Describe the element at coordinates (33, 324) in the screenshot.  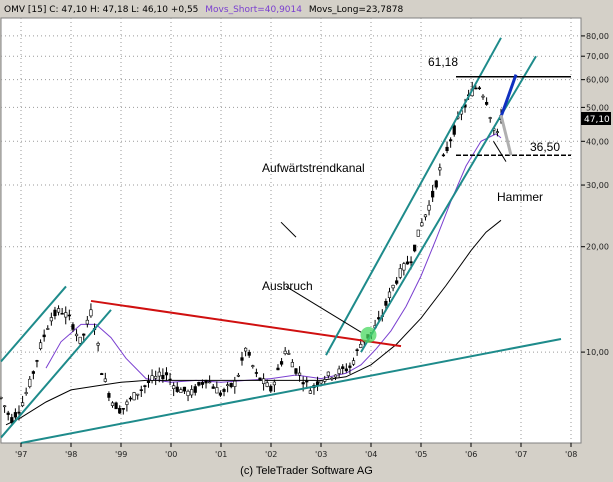
I see `trend-channel-1997-upper` at that location.